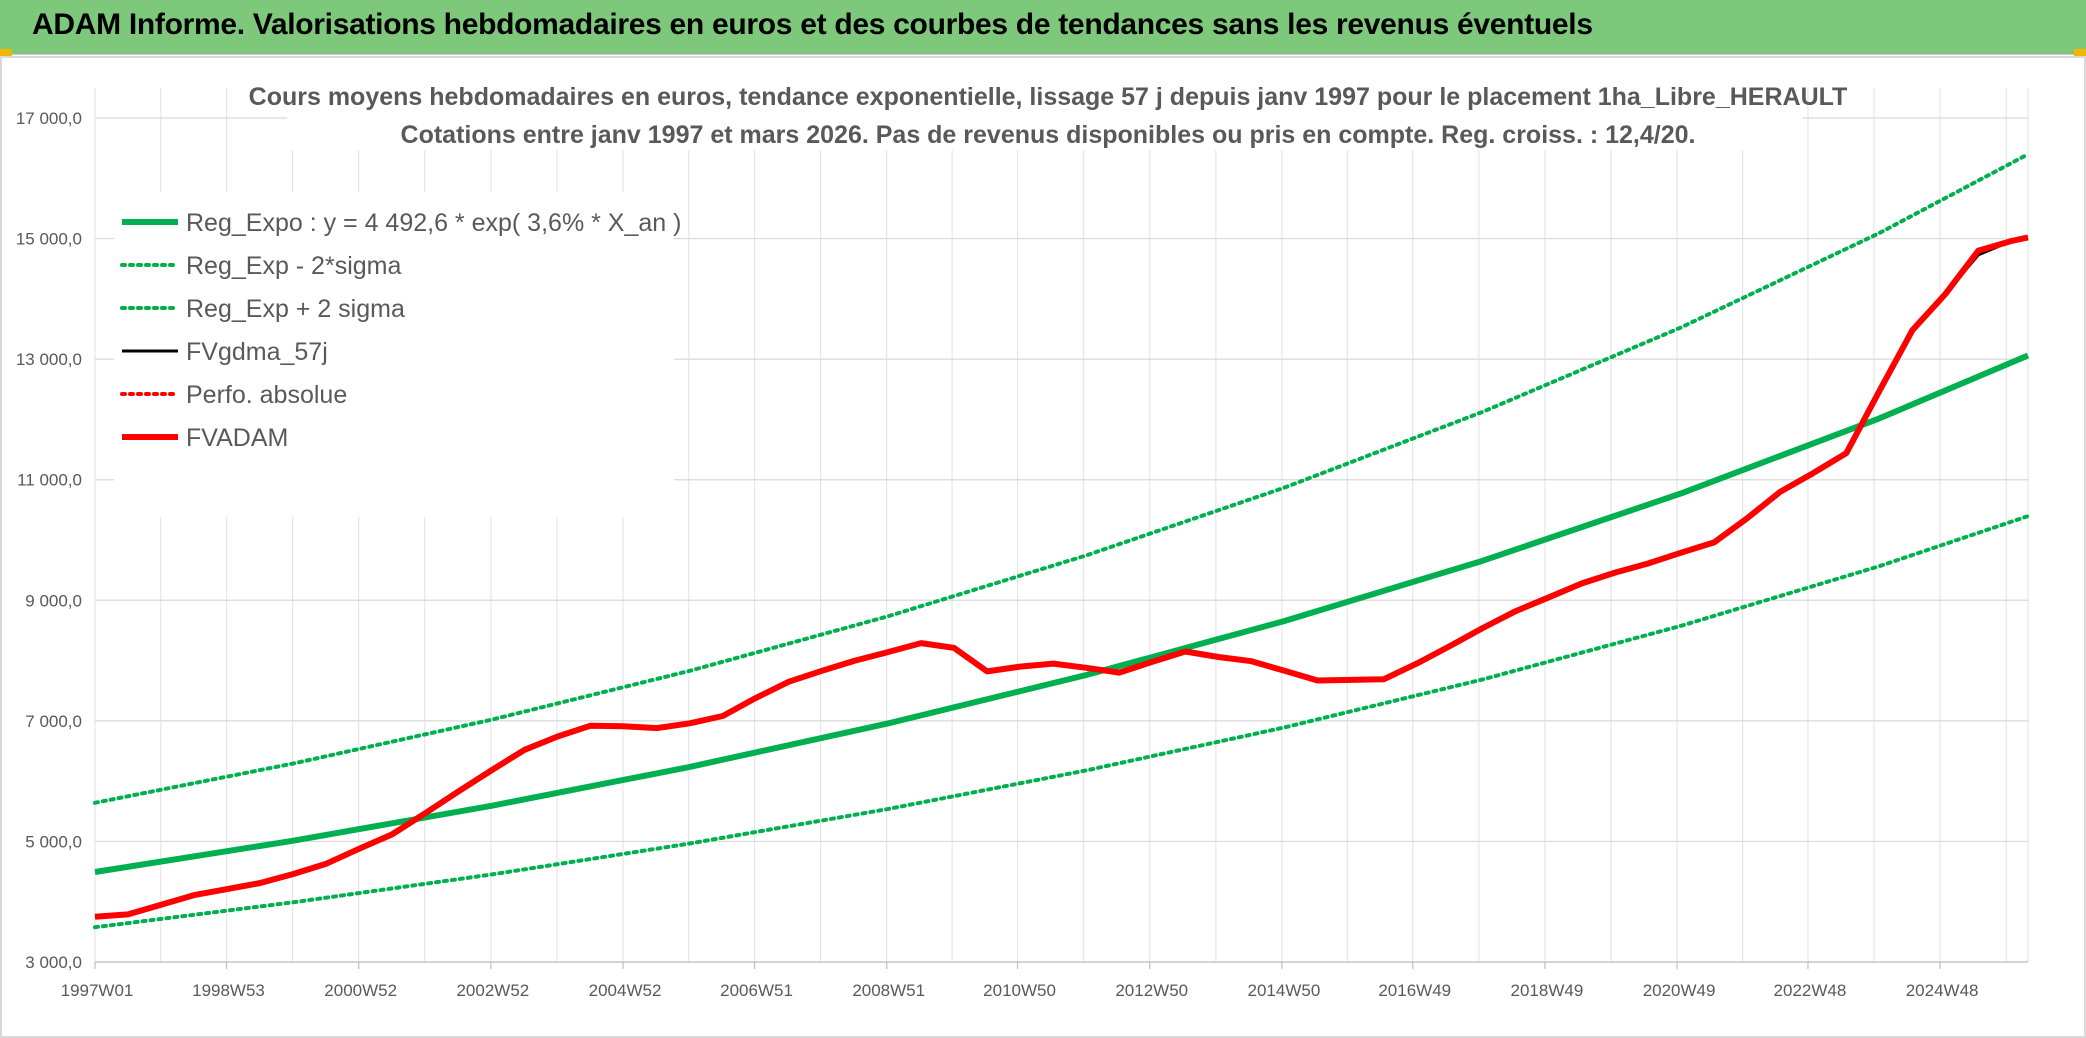  I want to click on x-tick-label: 2022W48, so click(1810, 990).